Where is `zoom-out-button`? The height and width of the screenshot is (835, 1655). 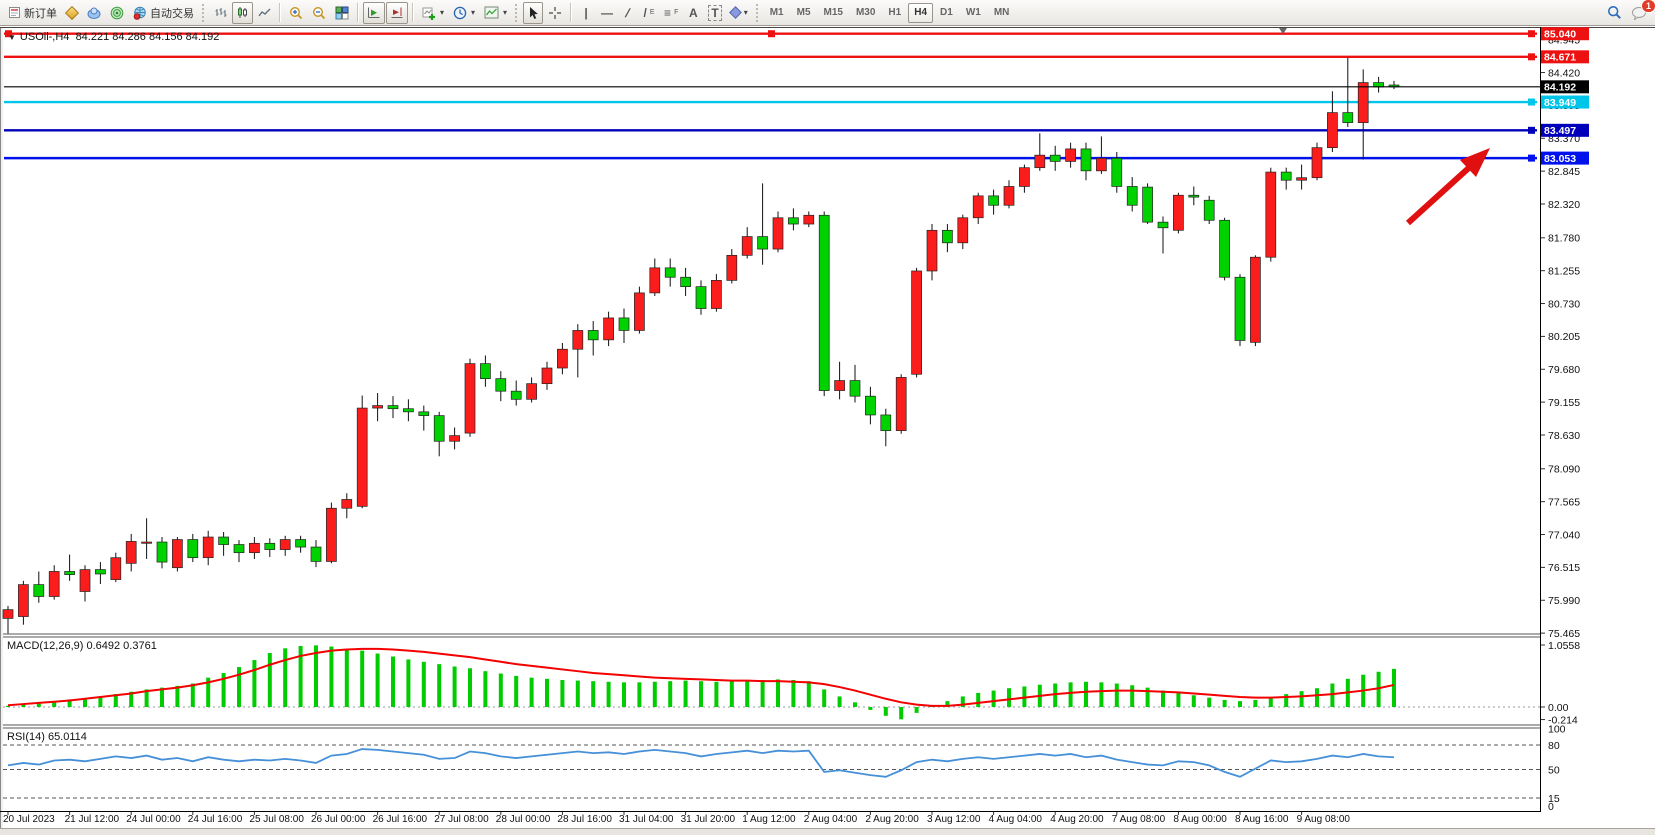
zoom-out-button is located at coordinates (319, 13).